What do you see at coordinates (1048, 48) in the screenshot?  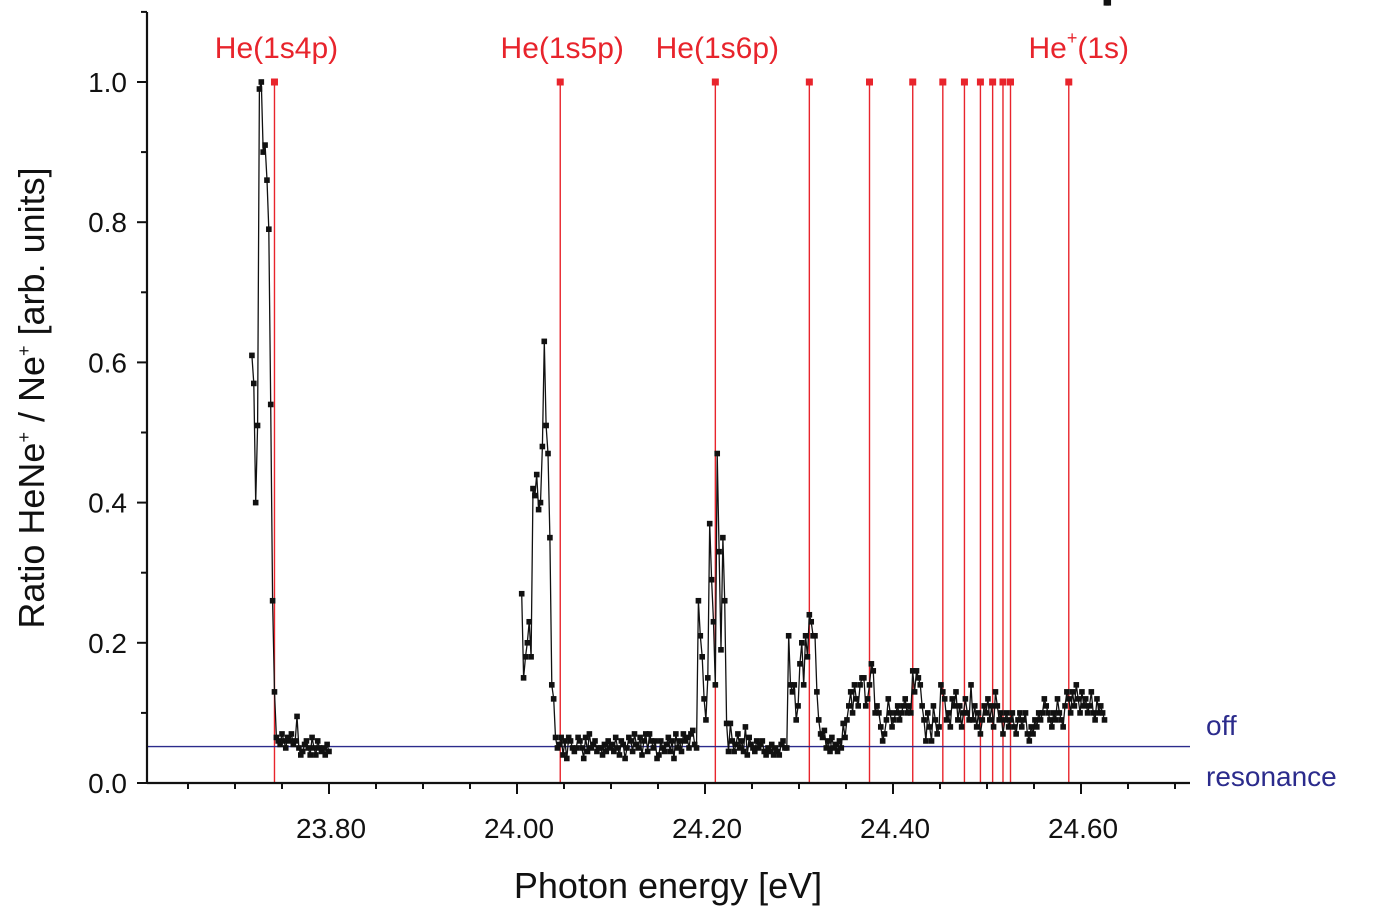 I see `resonance-label-part: He` at bounding box center [1048, 48].